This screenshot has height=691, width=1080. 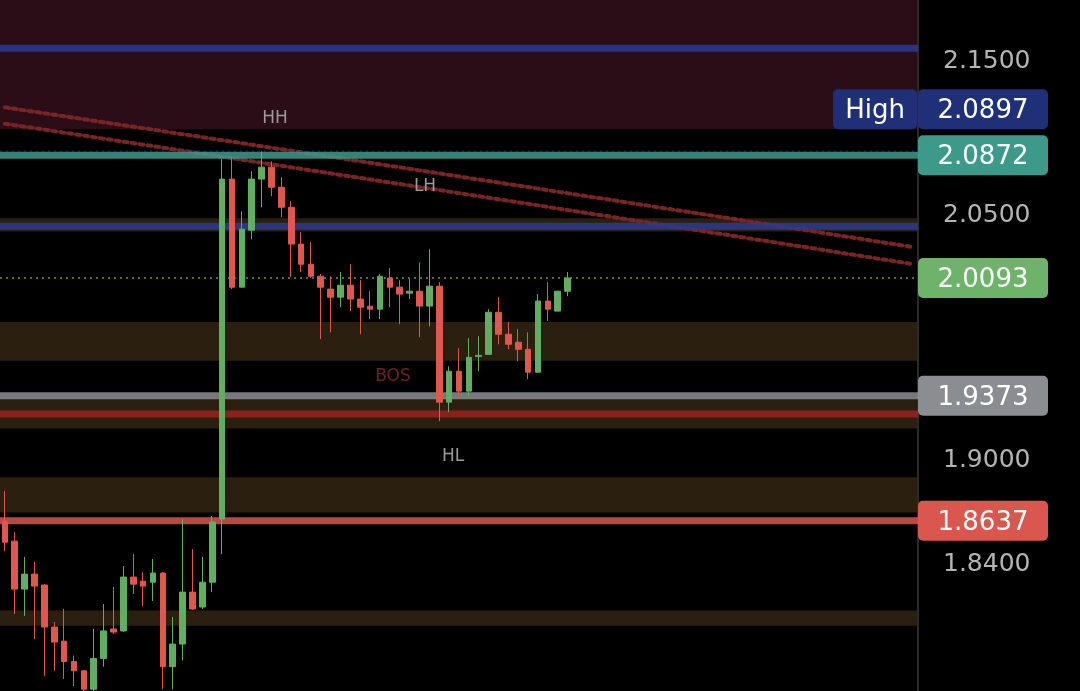 What do you see at coordinates (275, 117) in the screenshot?
I see `annotation: HH` at bounding box center [275, 117].